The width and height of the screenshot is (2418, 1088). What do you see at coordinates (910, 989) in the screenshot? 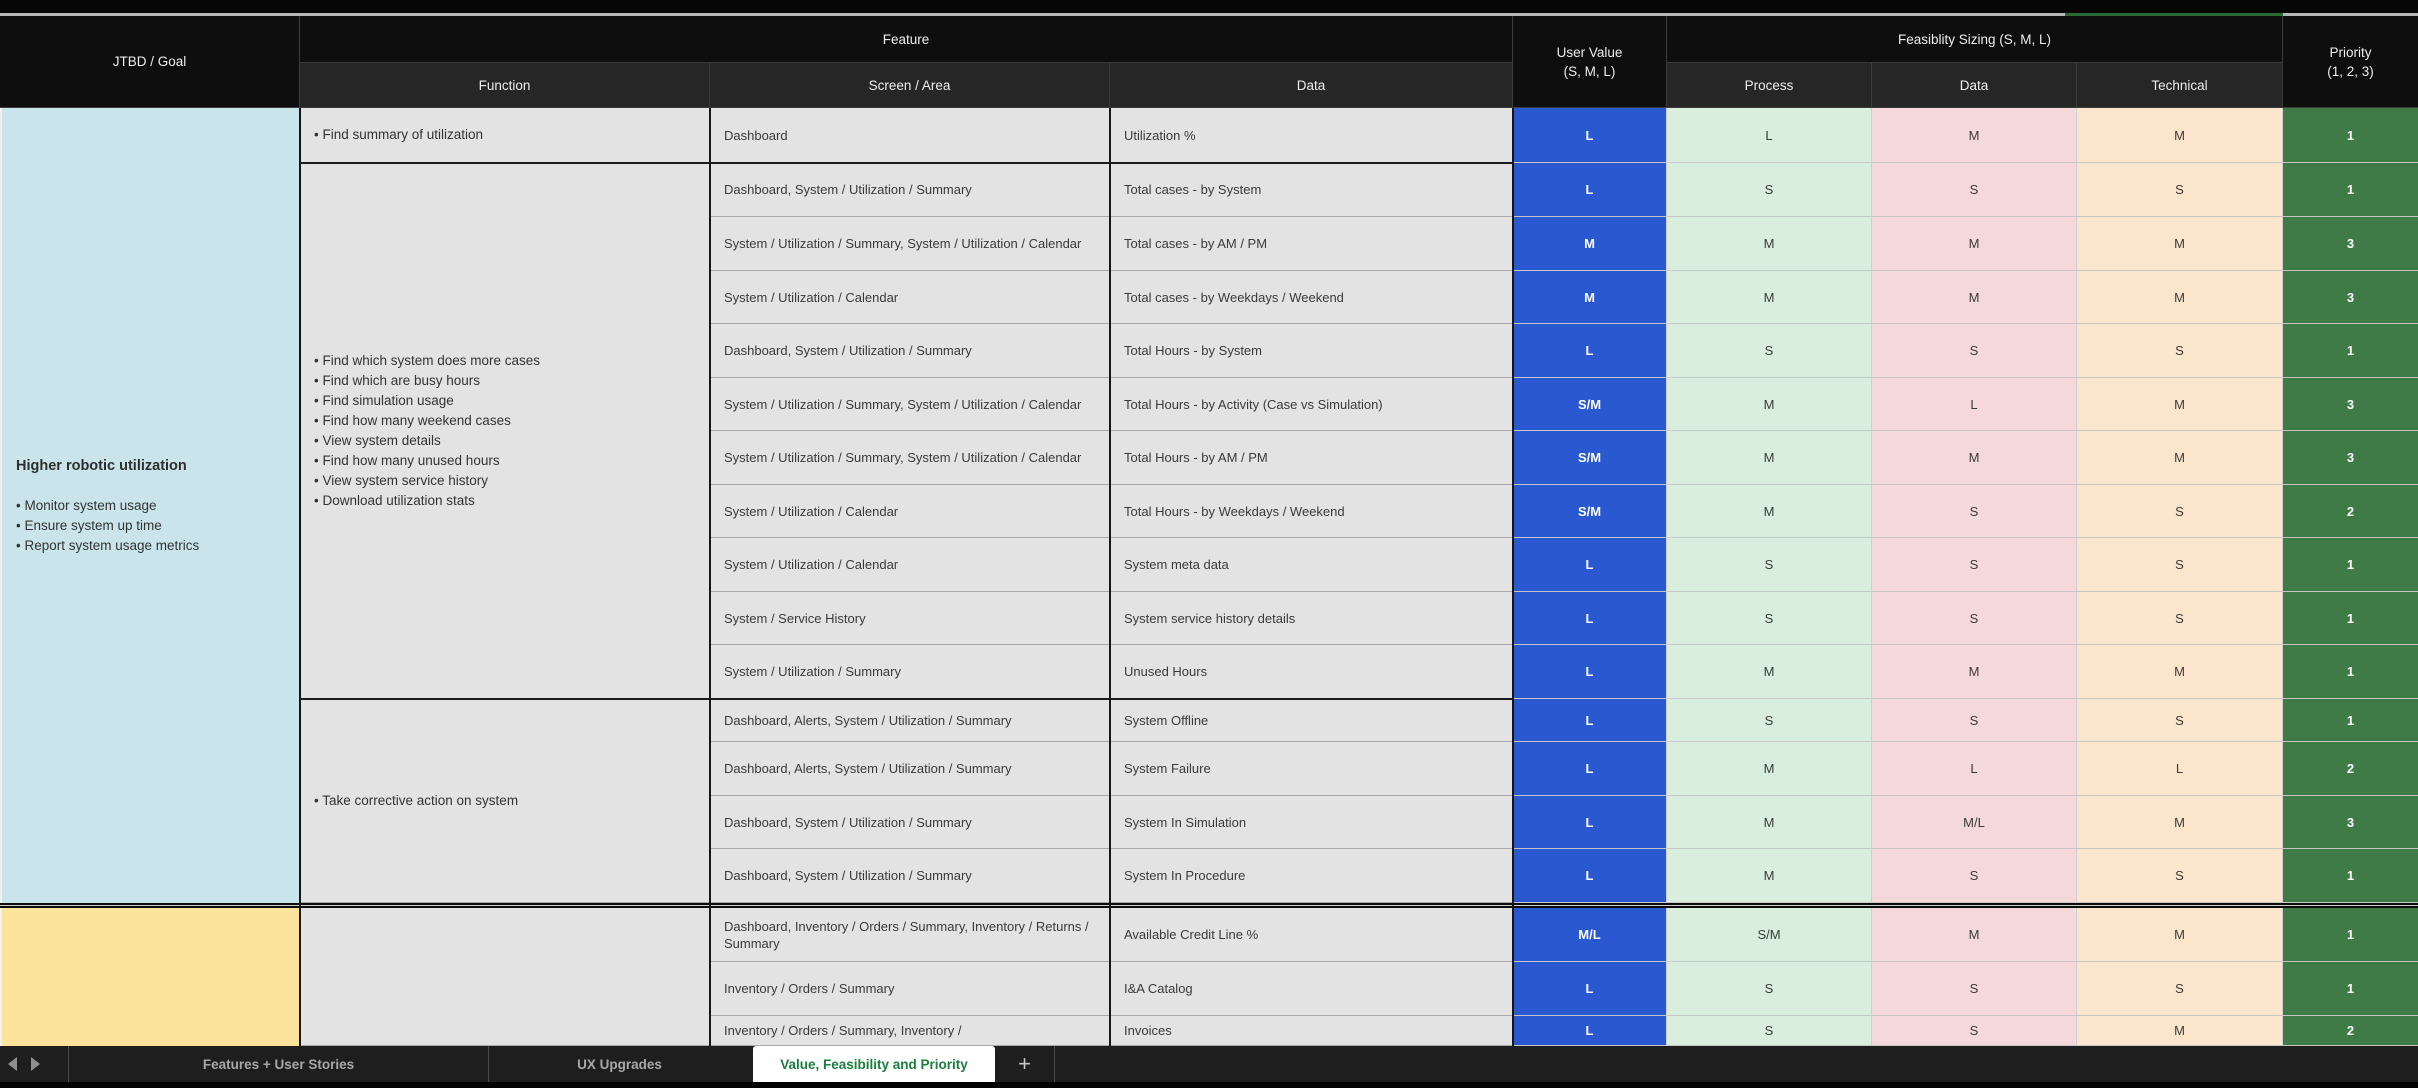
I see `table-cell-screen-area: Inventory / Orders / Summary` at bounding box center [910, 989].